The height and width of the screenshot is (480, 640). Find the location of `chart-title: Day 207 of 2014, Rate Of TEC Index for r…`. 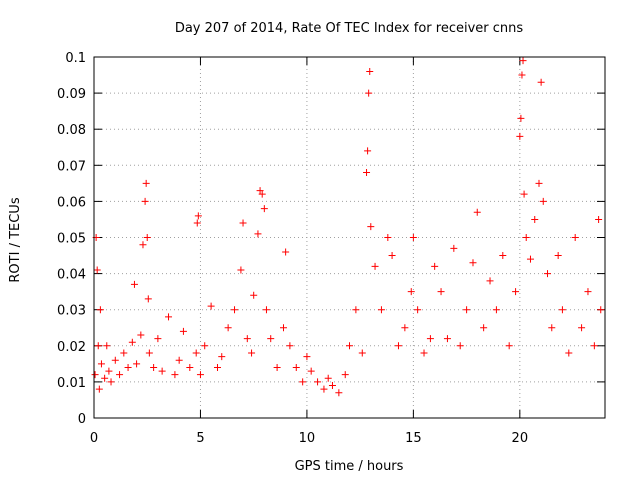

chart-title: Day 207 of 2014, Rate Of TEC Index for r… is located at coordinates (349, 28).